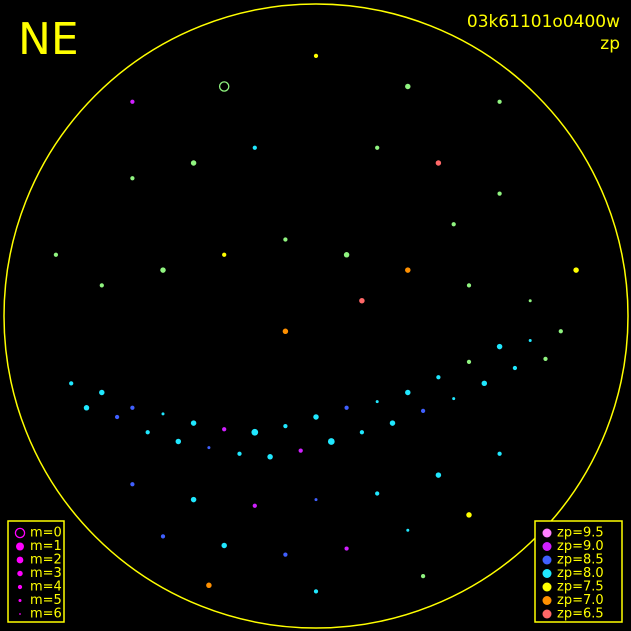  I want to click on legend-label: m=5, so click(46, 600).